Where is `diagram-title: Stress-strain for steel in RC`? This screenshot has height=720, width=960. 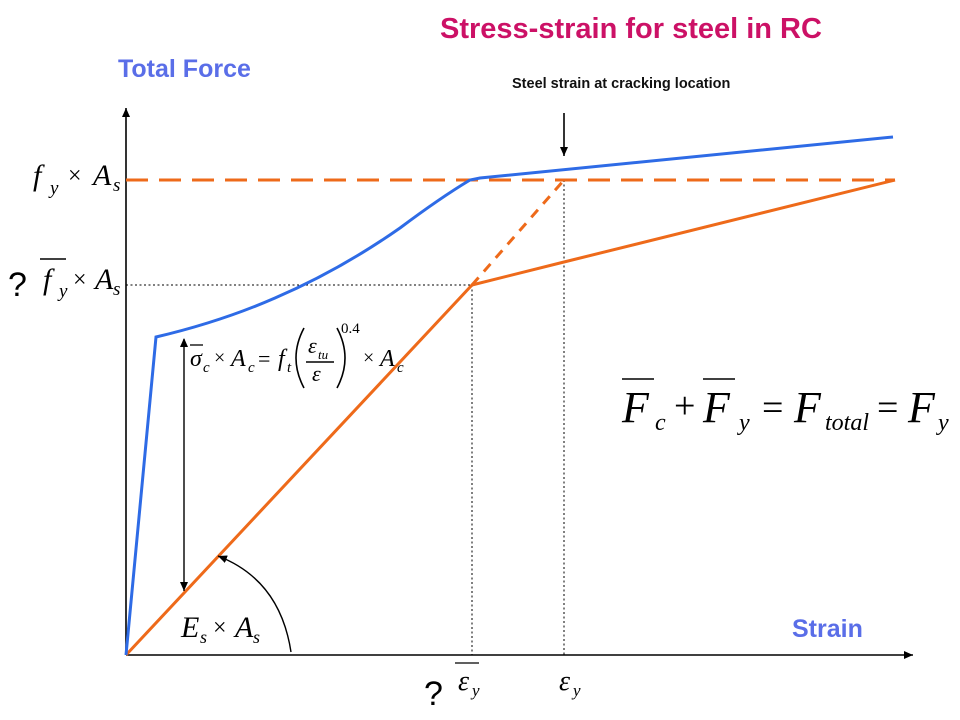 diagram-title: Stress-strain for steel in RC is located at coordinates (631, 29).